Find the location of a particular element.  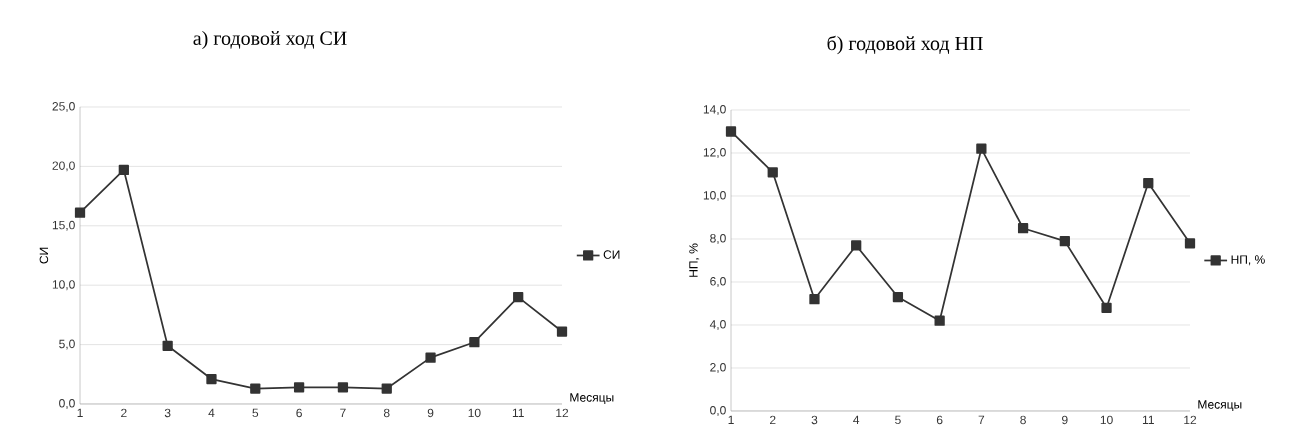

y-axis-title: НП, % is located at coordinates (694, 260).